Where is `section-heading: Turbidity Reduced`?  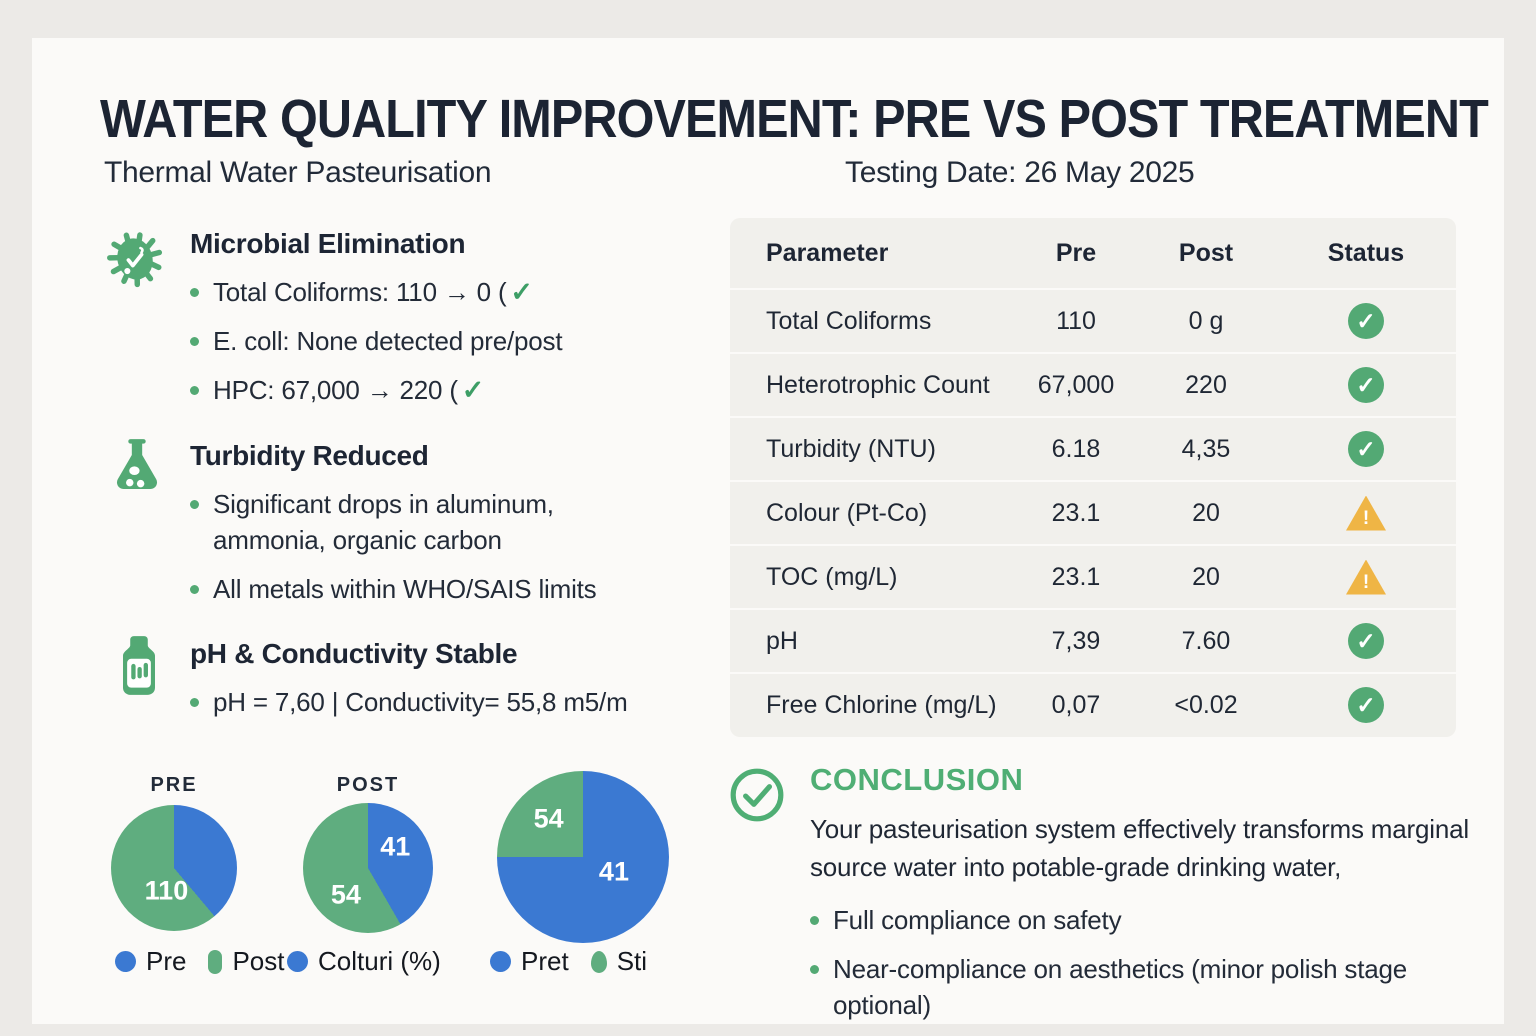
section-heading: Turbidity Reduced is located at coordinates (309, 455).